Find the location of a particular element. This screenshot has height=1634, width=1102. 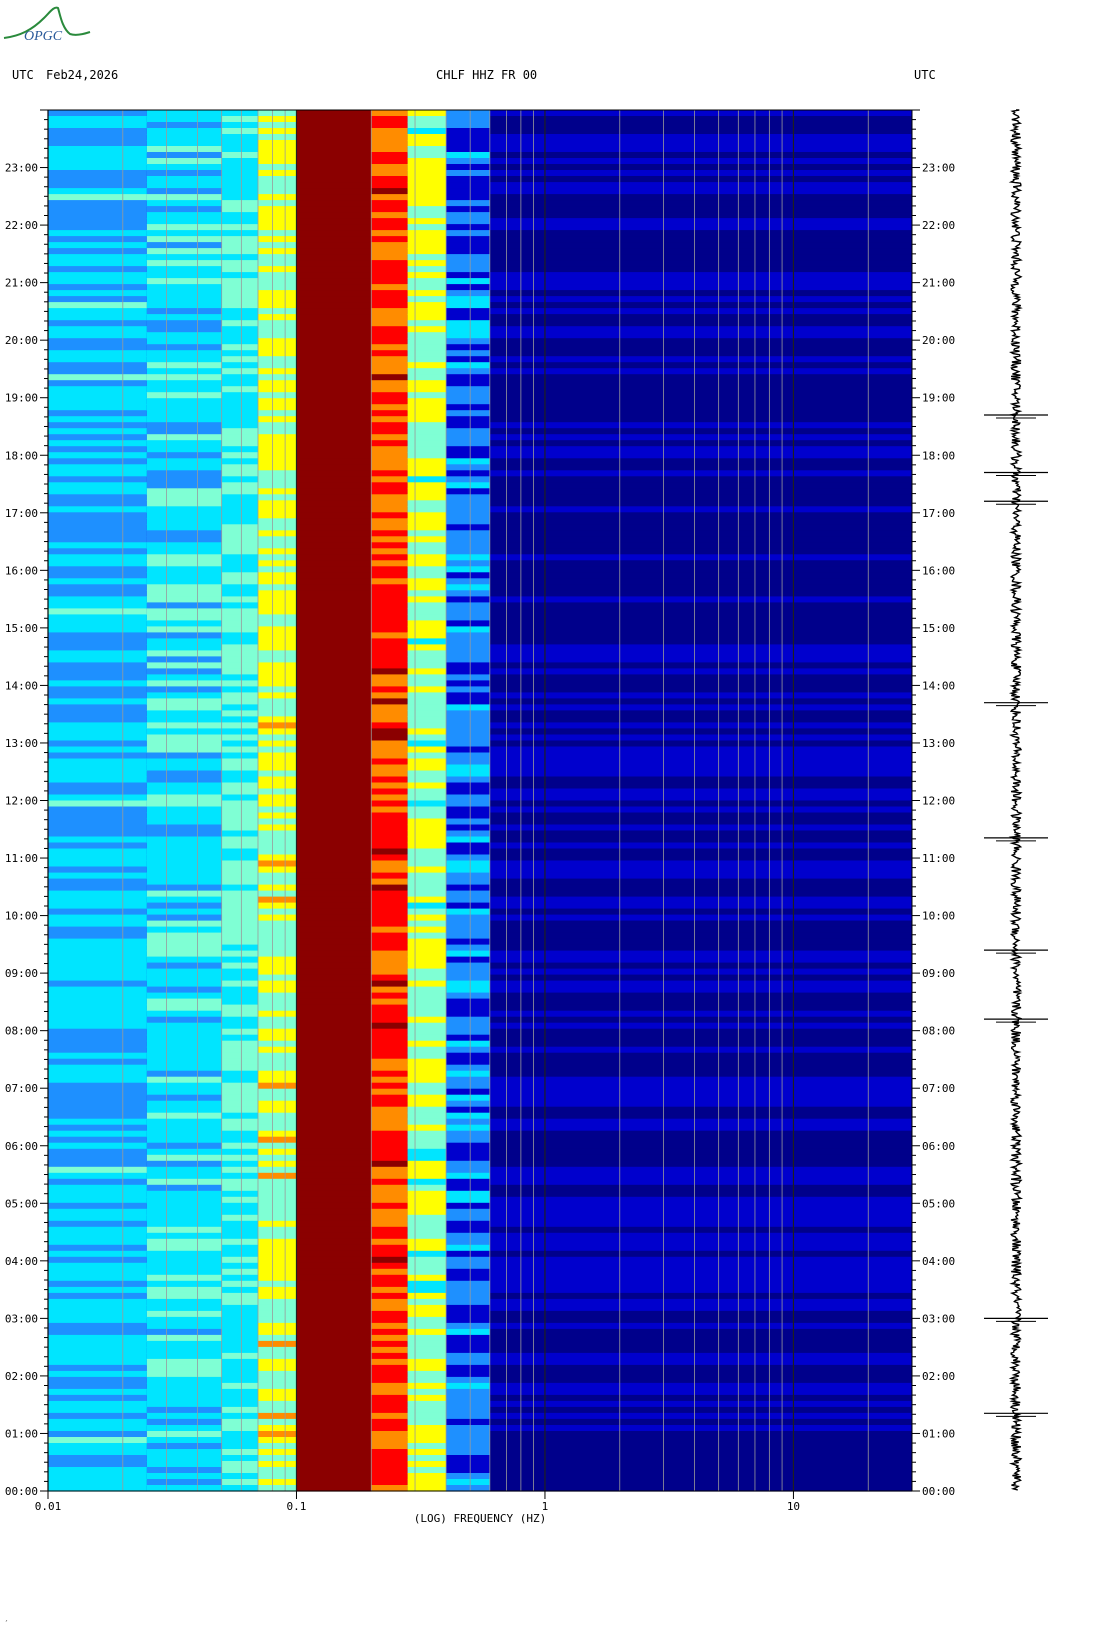

right-time-label: 21:00 is located at coordinates (938, 283).